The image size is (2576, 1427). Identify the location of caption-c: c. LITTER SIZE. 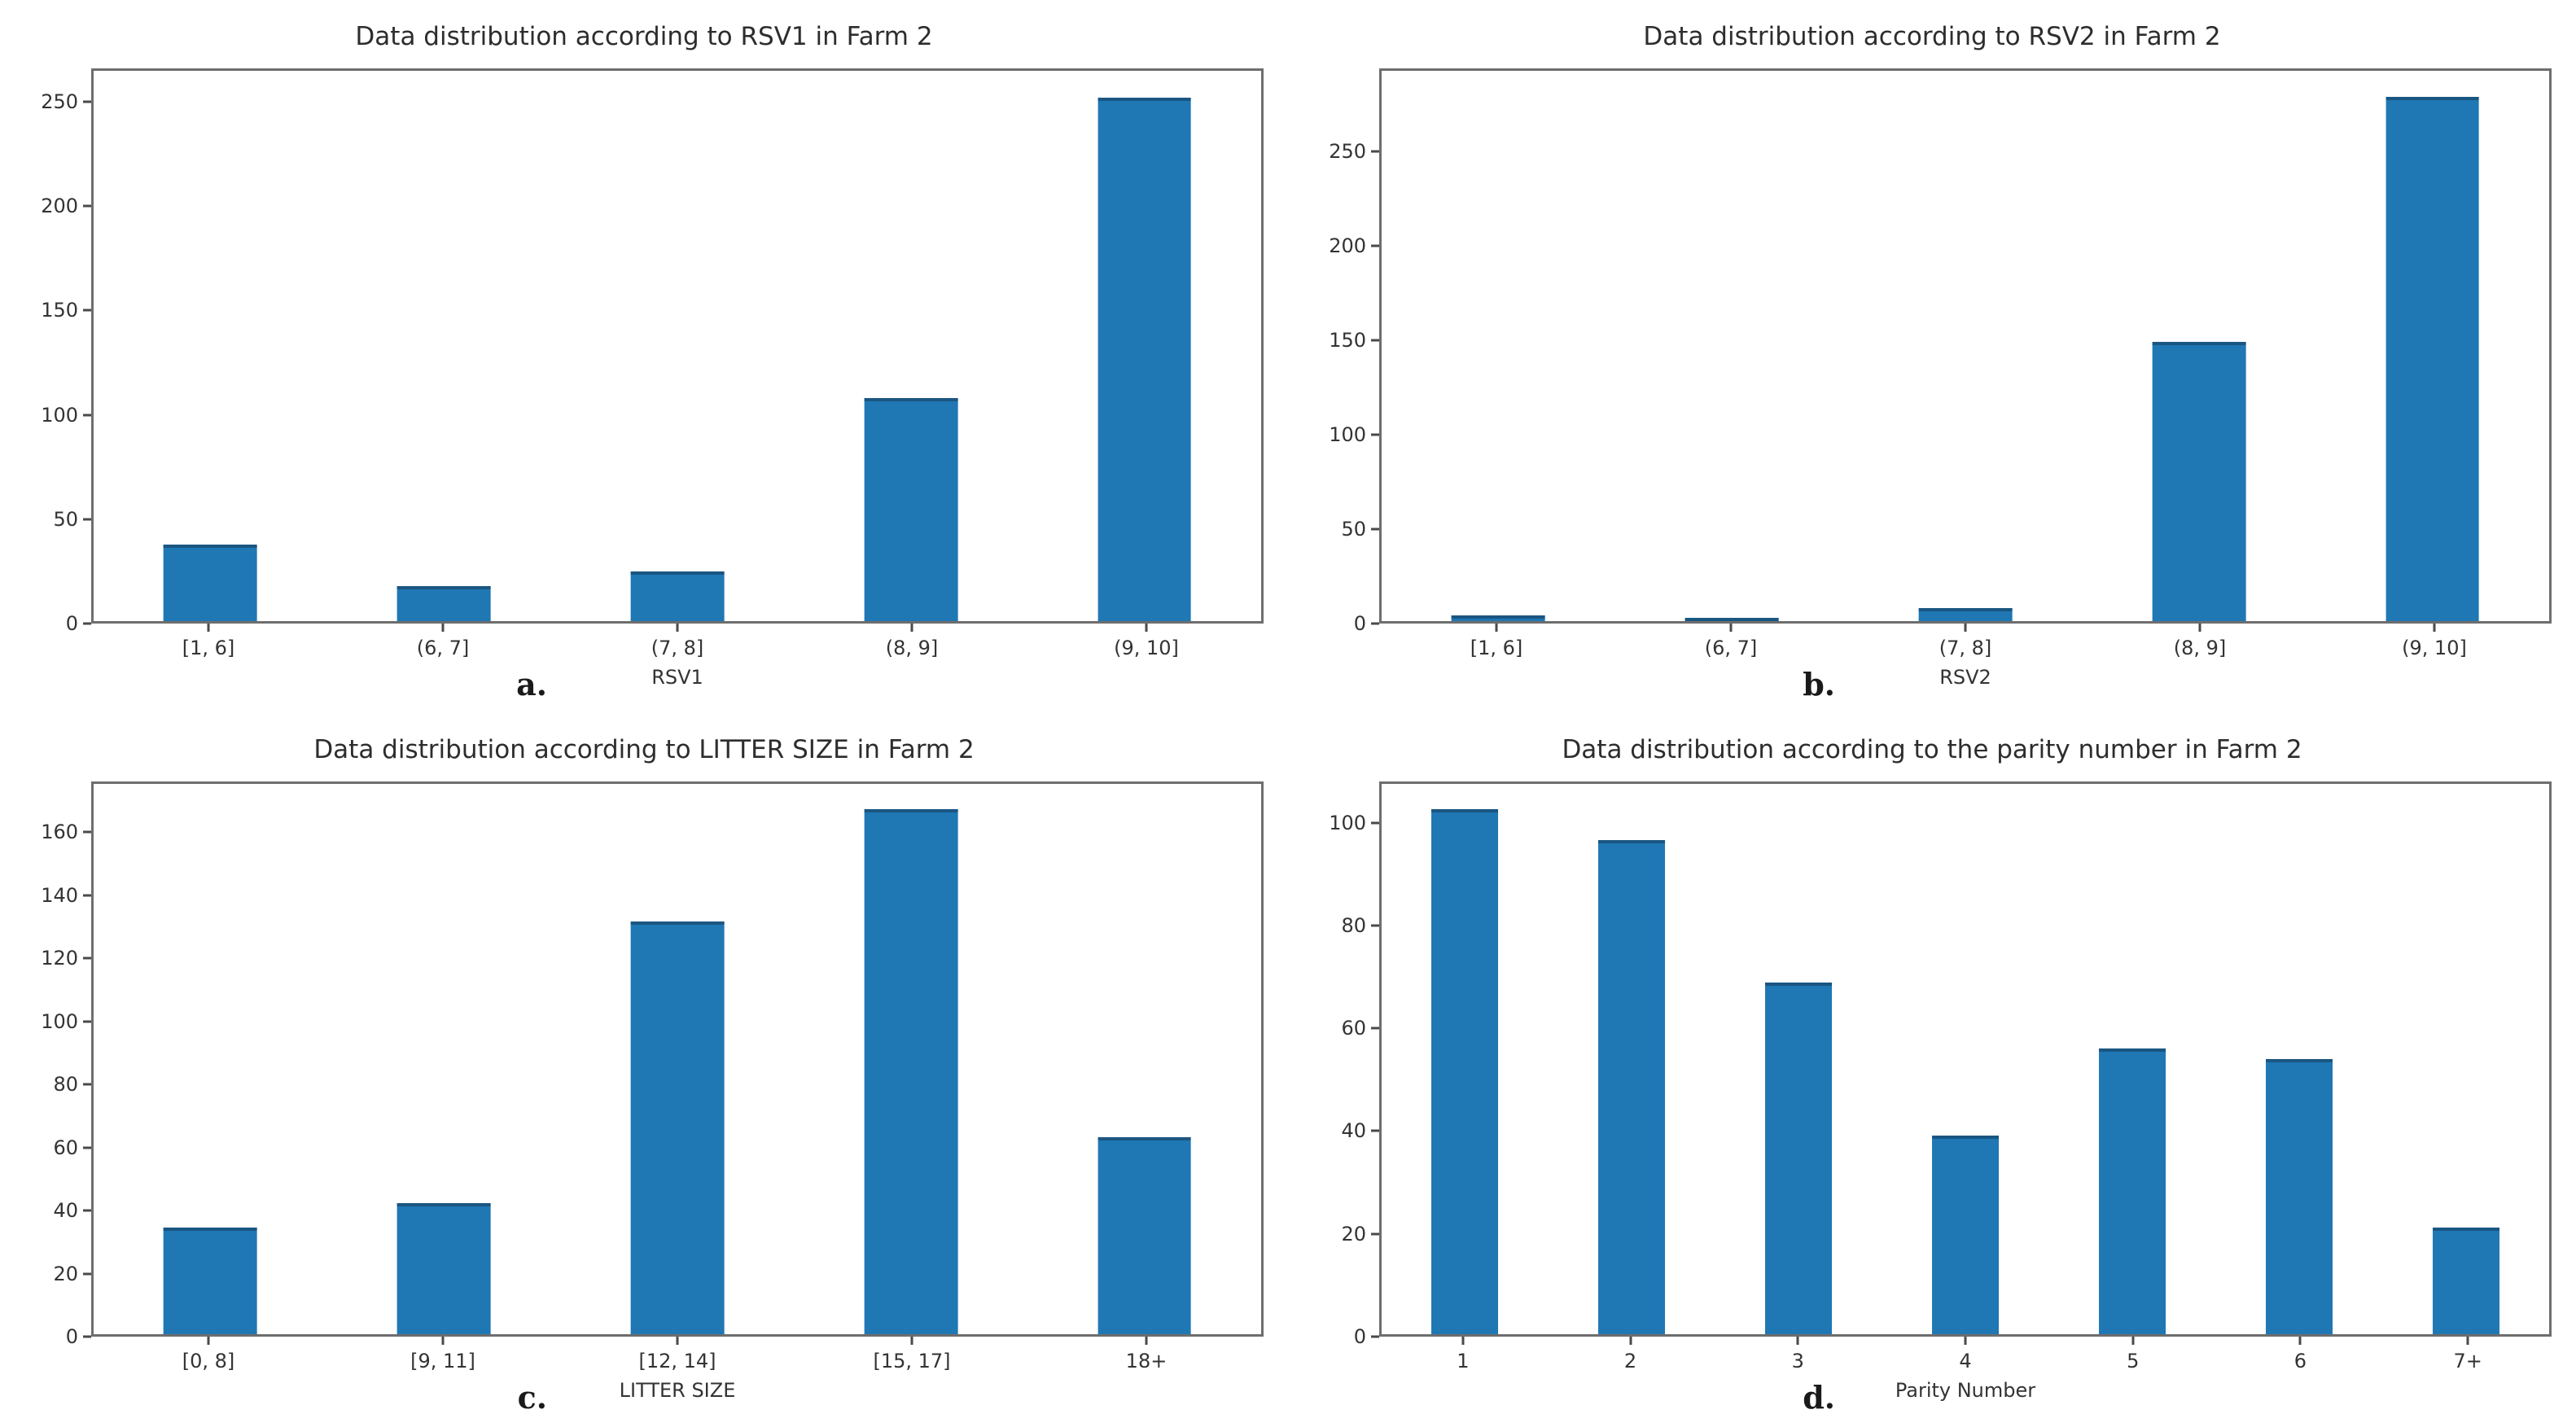
(677, 1399).